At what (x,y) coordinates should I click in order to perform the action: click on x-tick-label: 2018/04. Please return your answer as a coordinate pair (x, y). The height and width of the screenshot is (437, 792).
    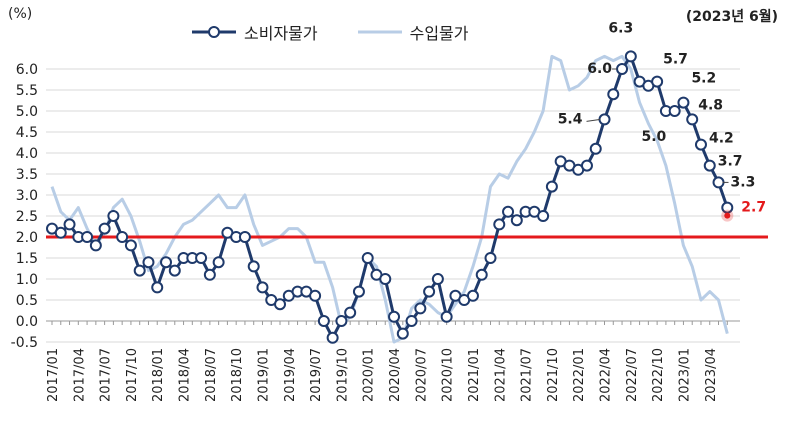
    Looking at the image, I should click on (185, 375).